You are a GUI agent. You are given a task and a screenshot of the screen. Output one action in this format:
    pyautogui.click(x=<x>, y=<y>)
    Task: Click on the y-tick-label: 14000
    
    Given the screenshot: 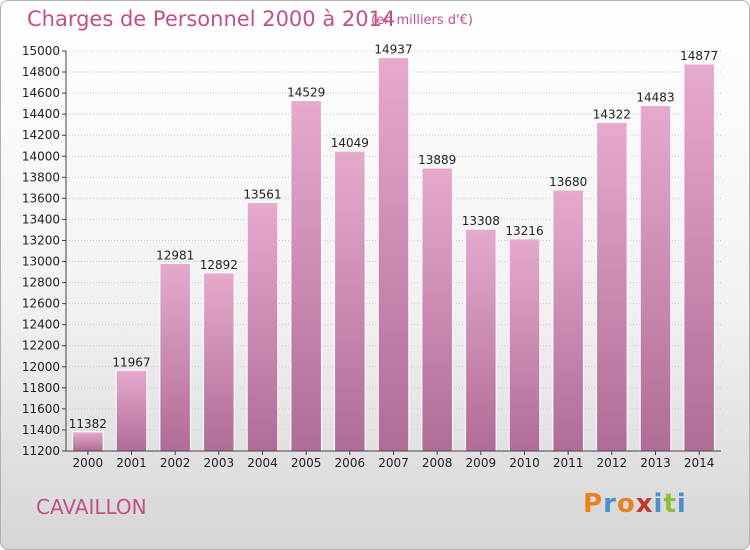 What is the action you would take?
    pyautogui.click(x=41, y=156)
    